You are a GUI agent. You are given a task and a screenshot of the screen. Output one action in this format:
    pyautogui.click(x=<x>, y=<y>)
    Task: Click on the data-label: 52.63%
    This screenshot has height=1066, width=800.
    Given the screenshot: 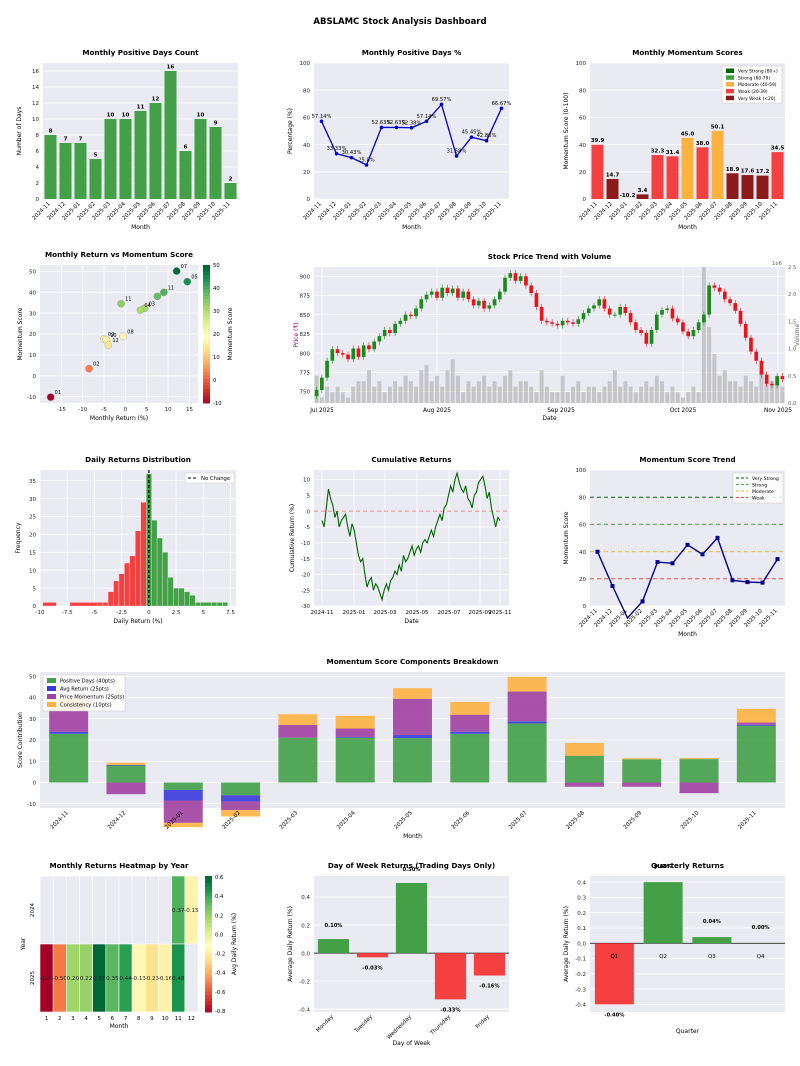 What is the action you would take?
    pyautogui.click(x=382, y=123)
    